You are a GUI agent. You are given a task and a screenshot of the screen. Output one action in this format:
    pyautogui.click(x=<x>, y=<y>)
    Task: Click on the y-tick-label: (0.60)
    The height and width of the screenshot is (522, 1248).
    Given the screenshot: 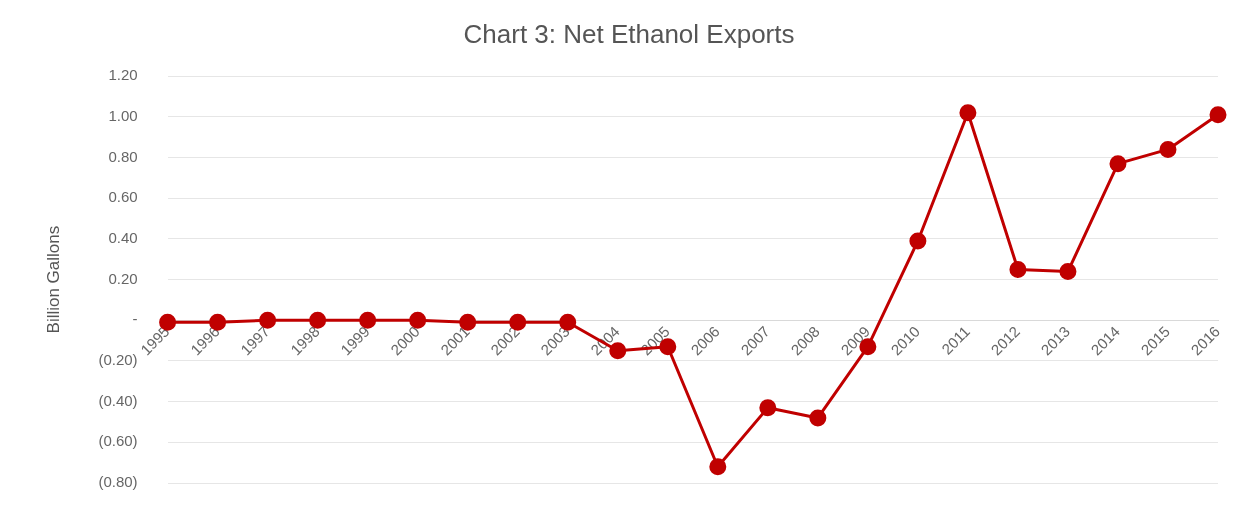 What is the action you would take?
    pyautogui.click(x=118, y=441)
    